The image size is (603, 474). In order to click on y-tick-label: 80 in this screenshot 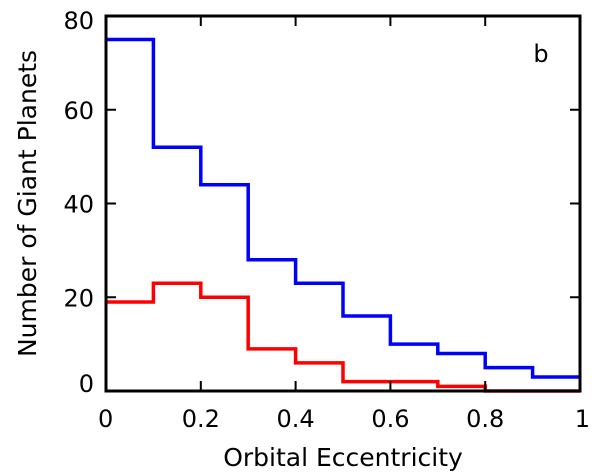, I will do `click(78, 21)`.